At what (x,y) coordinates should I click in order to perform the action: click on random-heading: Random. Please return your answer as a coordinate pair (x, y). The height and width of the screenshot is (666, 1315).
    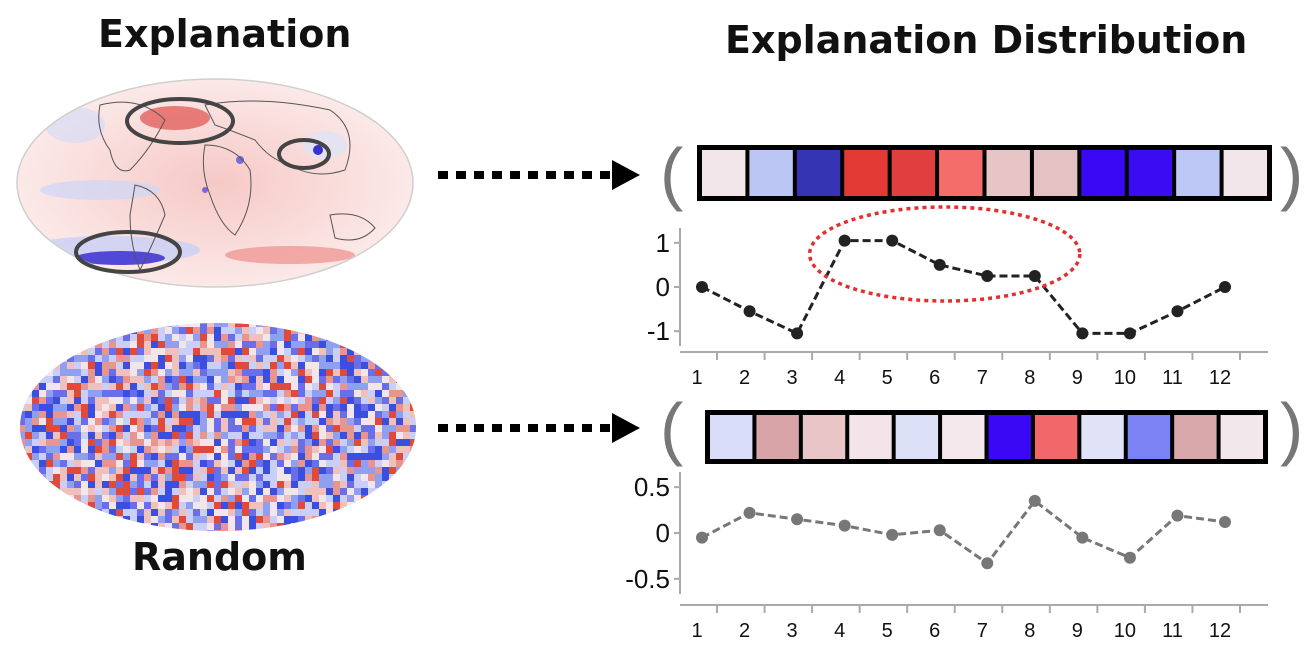
    Looking at the image, I should click on (219, 557).